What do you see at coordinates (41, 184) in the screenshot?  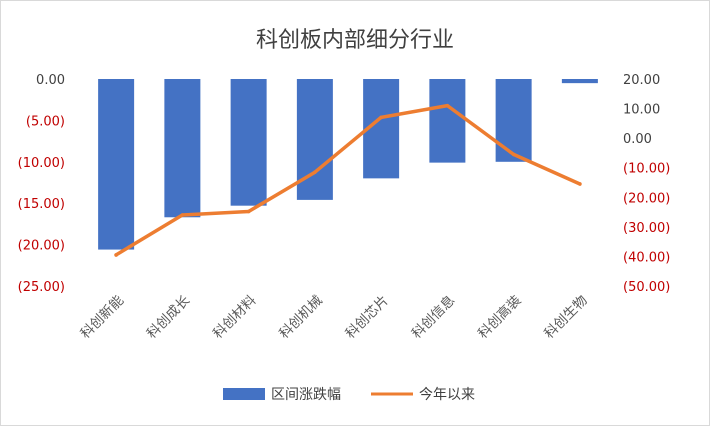 I see `left-axis-ticks: 0.00 (5.00) (10.00) (15.00) (20.00) (25.00)` at bounding box center [41, 184].